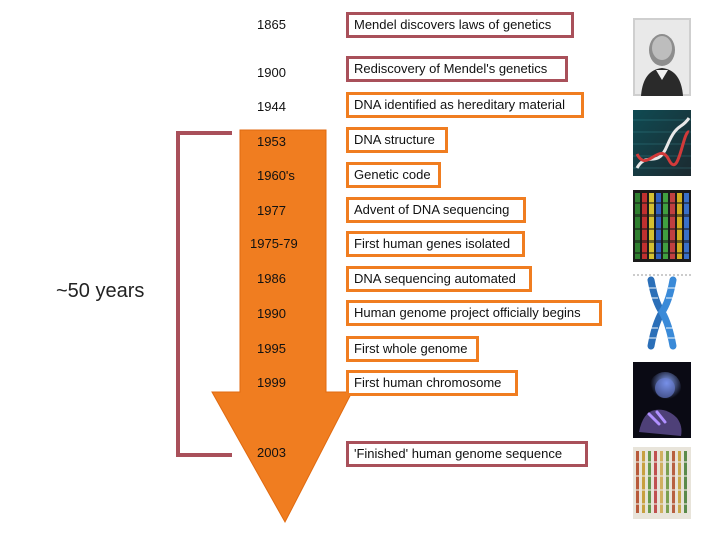  What do you see at coordinates (271, 382) in the screenshot?
I see `year-label: 1999` at bounding box center [271, 382].